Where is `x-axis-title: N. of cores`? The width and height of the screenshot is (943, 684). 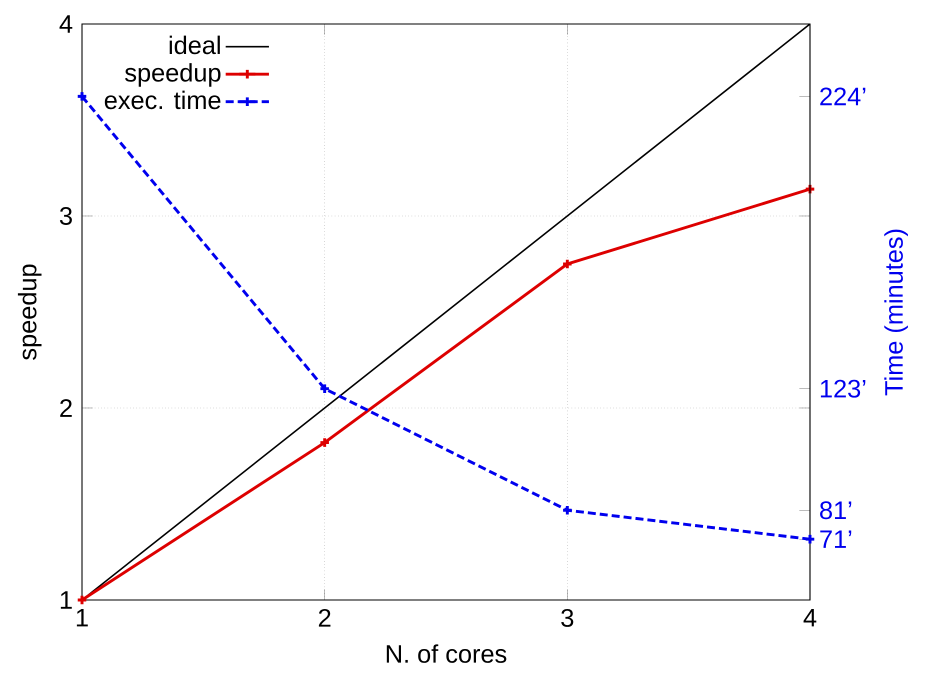 x-axis-title: N. of cores is located at coordinates (446, 653).